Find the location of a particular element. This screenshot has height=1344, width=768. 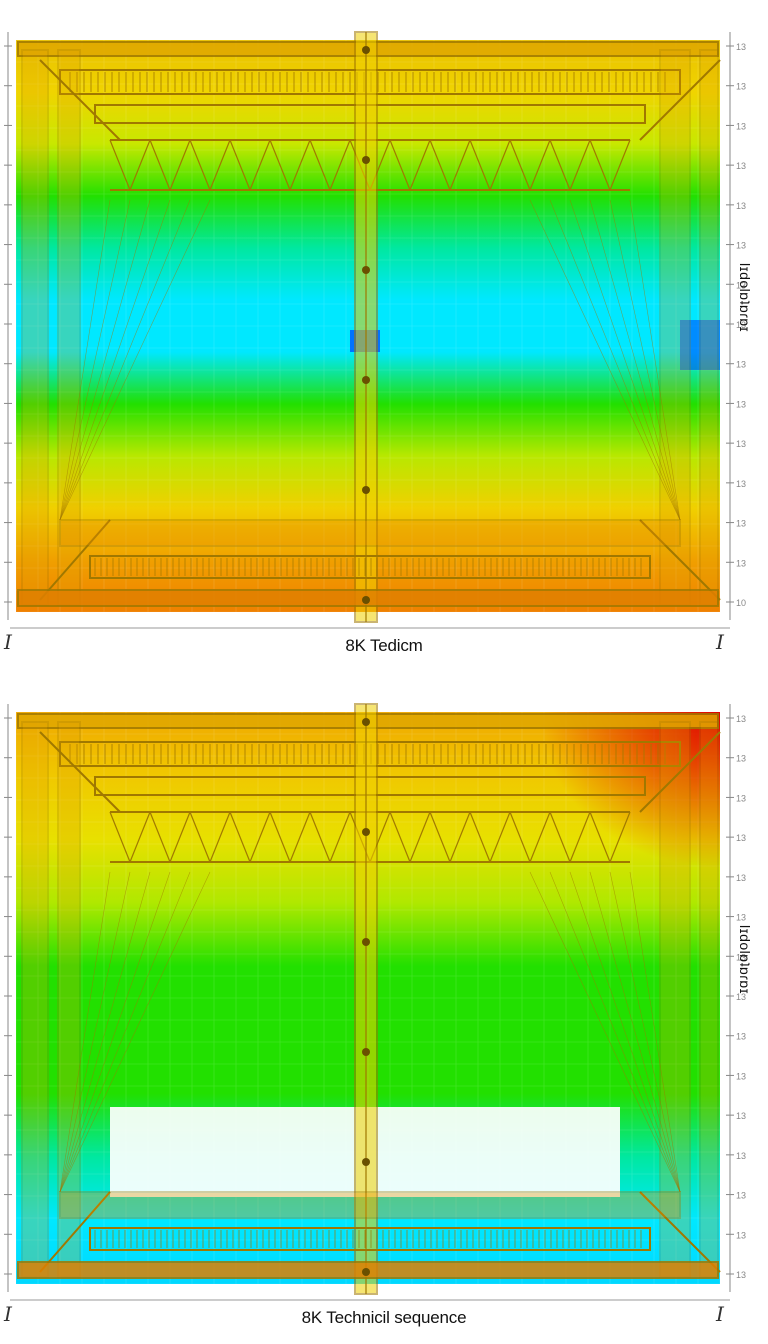

tick-label: 10 is located at coordinates (741, 603).